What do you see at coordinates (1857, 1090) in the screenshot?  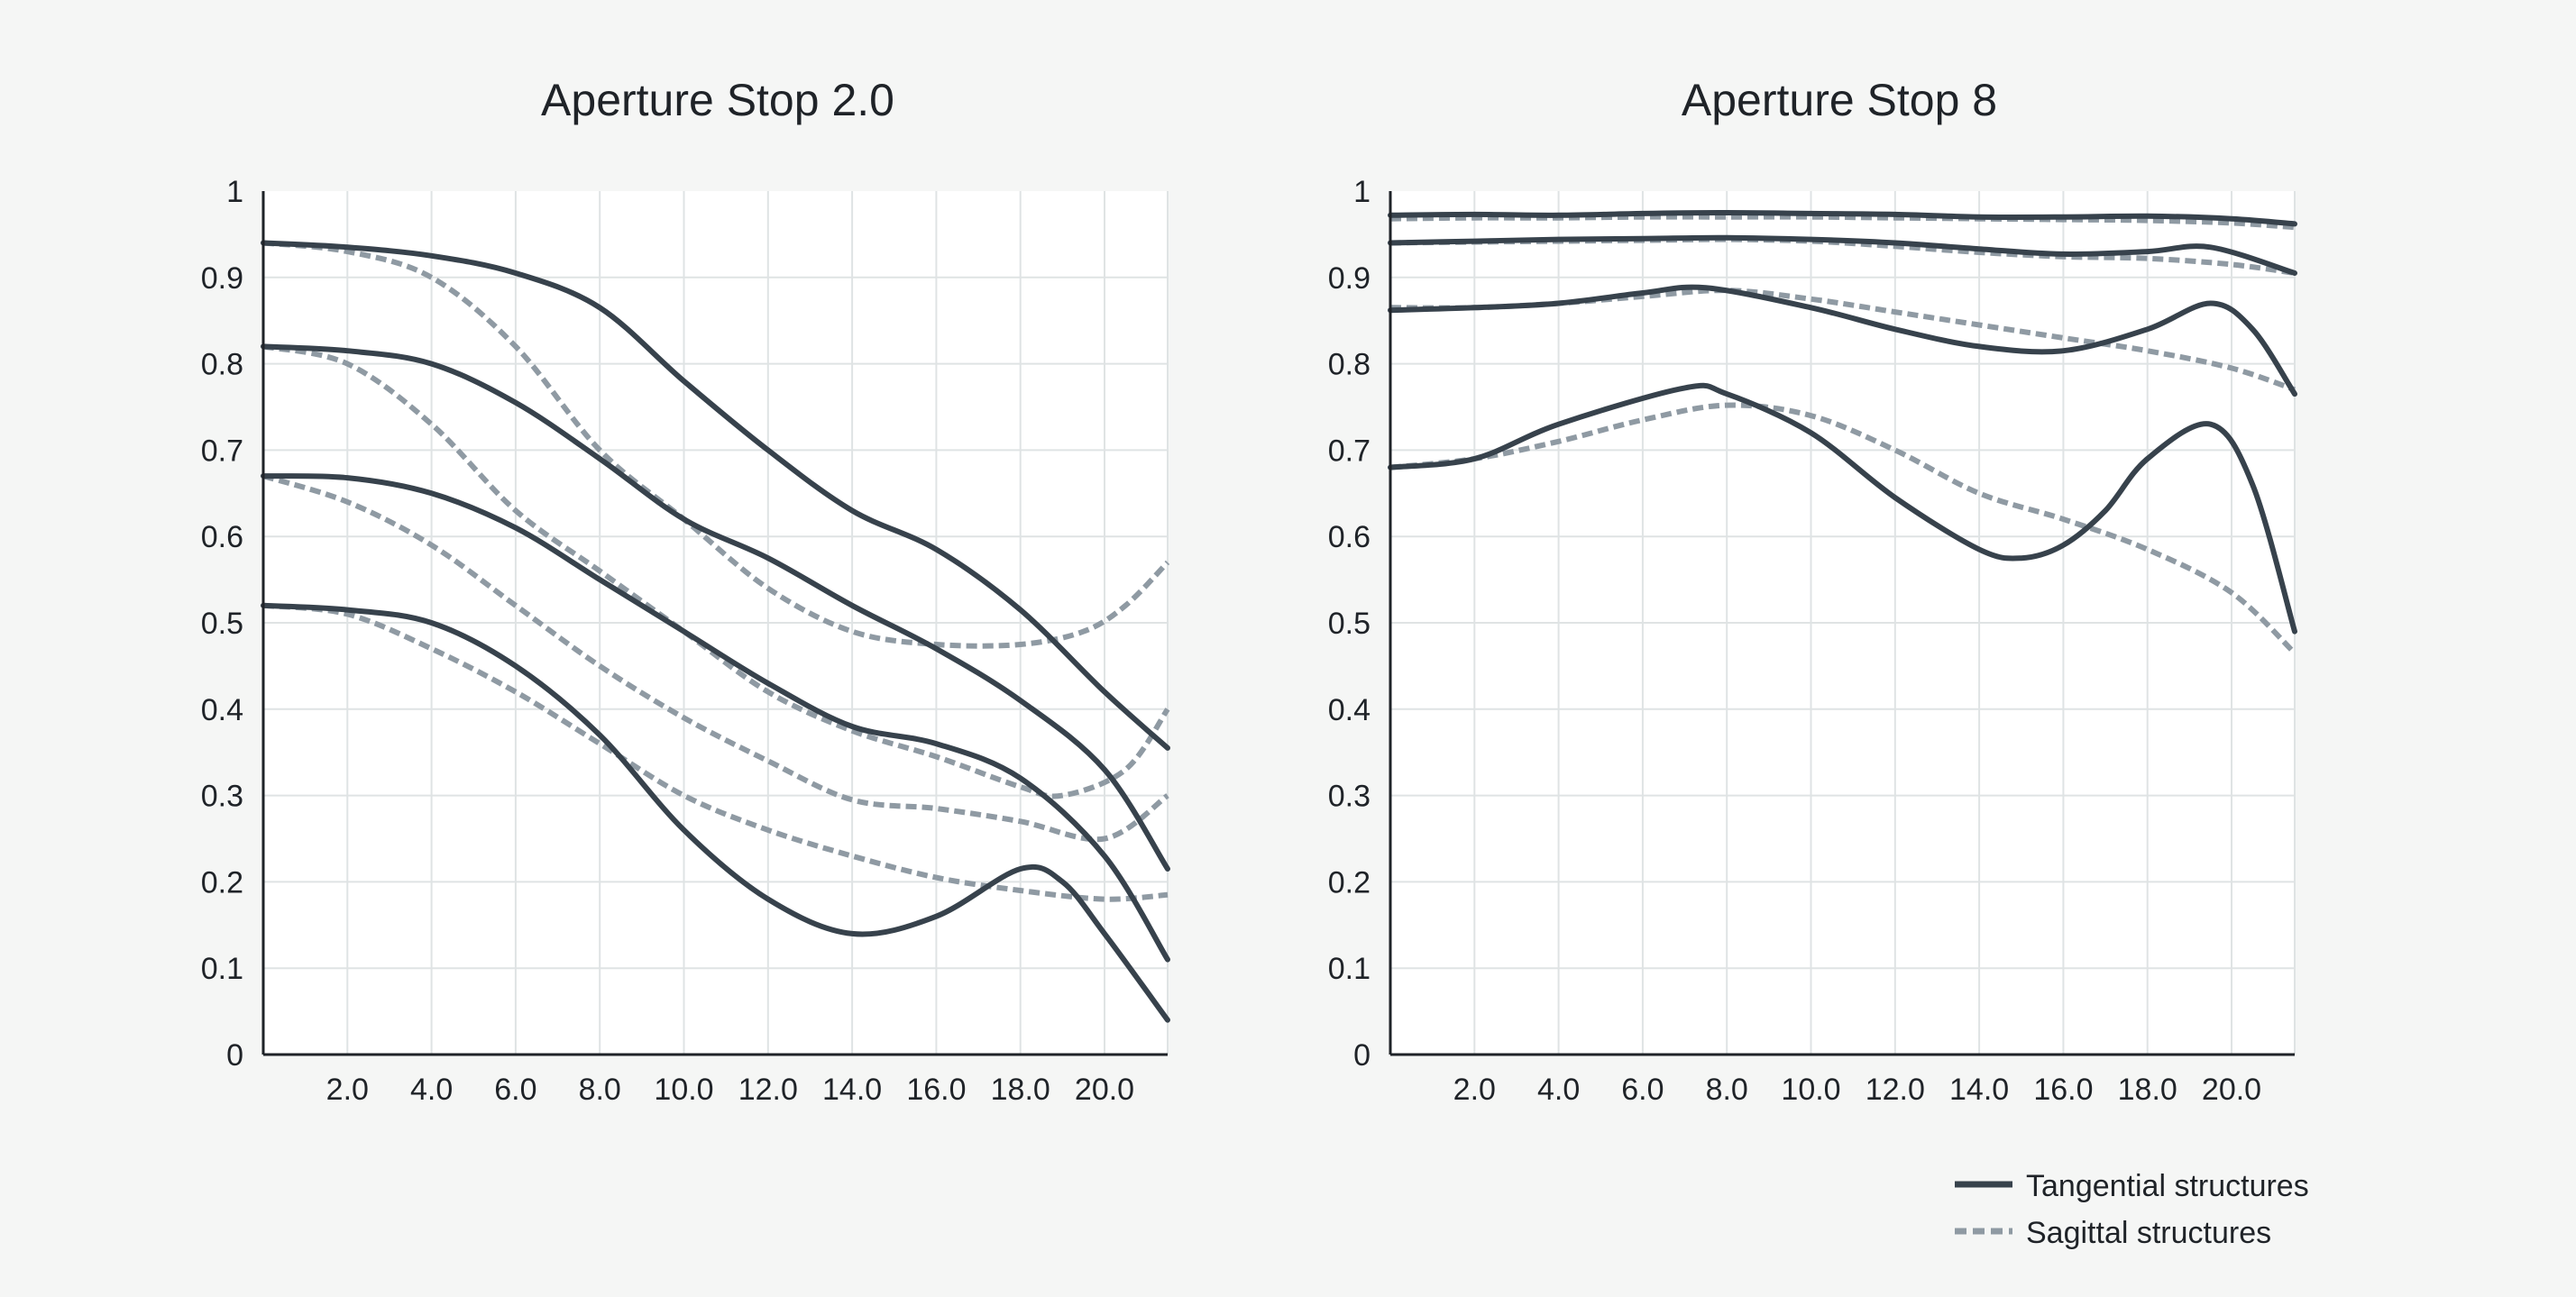 I see `chart-right-x-tick-labels: 2.0 4.0 6.0 8.0 10.0 12.0 14.0 16.0 18.0 20.0` at bounding box center [1857, 1090].